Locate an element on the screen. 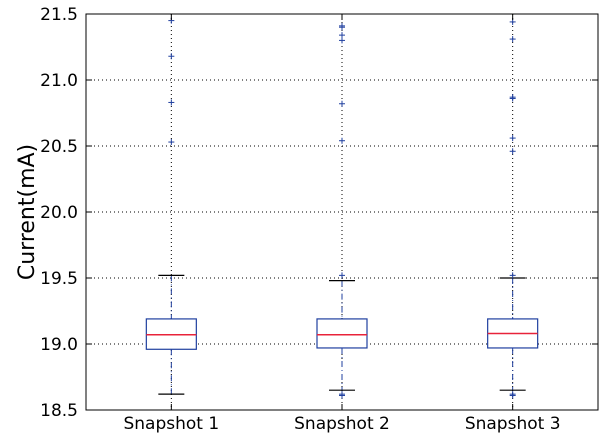  x-tick-label: Snapshot 3 is located at coordinates (513, 424).